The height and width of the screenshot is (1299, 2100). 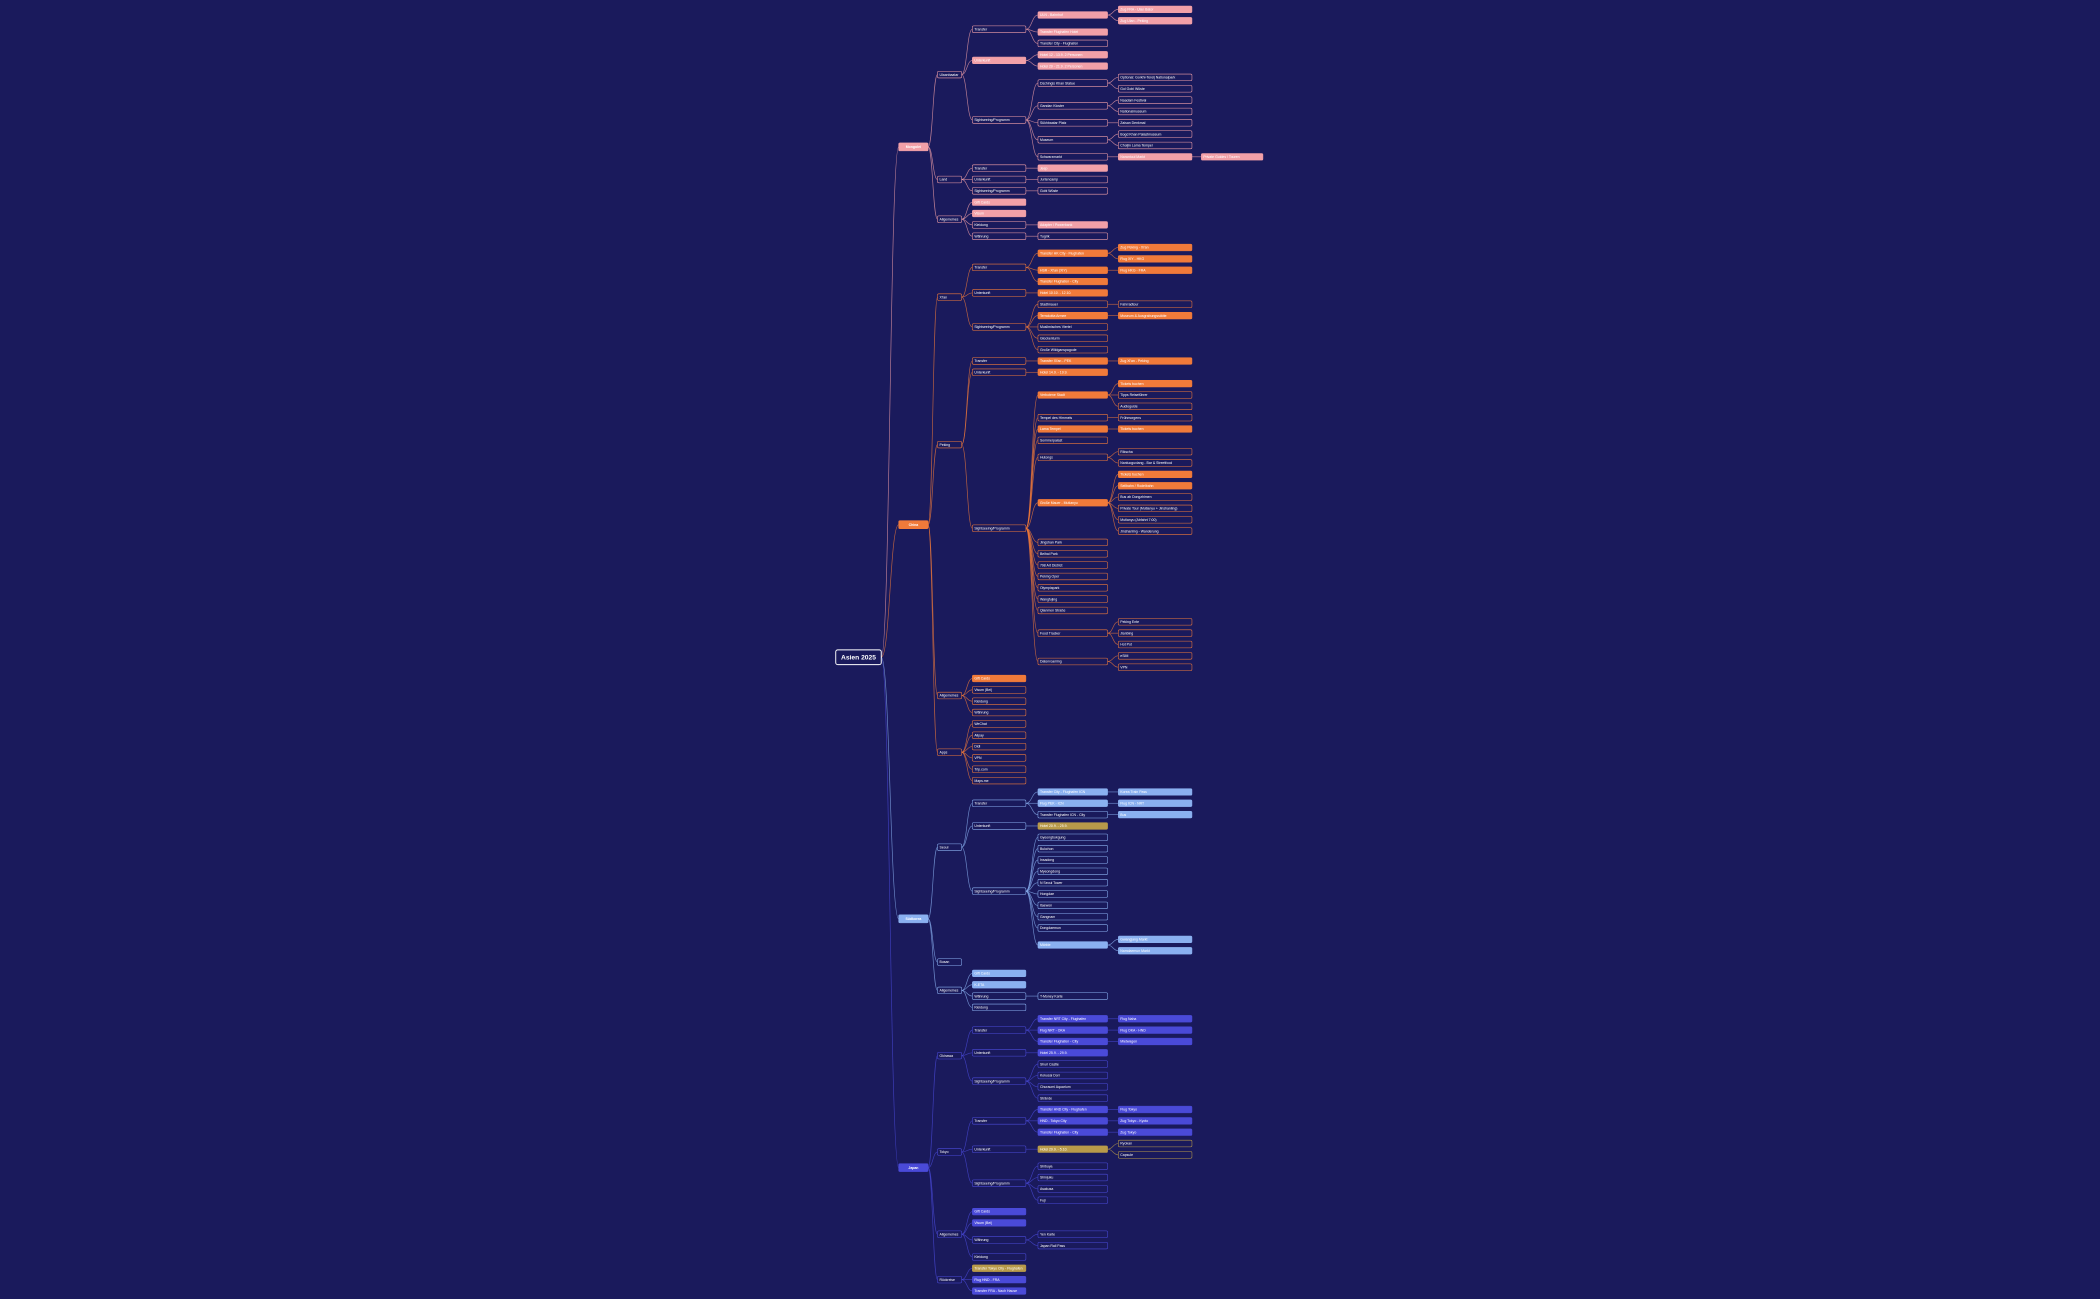 I want to click on node-label: Große Mauer - Mutianyu, so click(x=1059, y=503).